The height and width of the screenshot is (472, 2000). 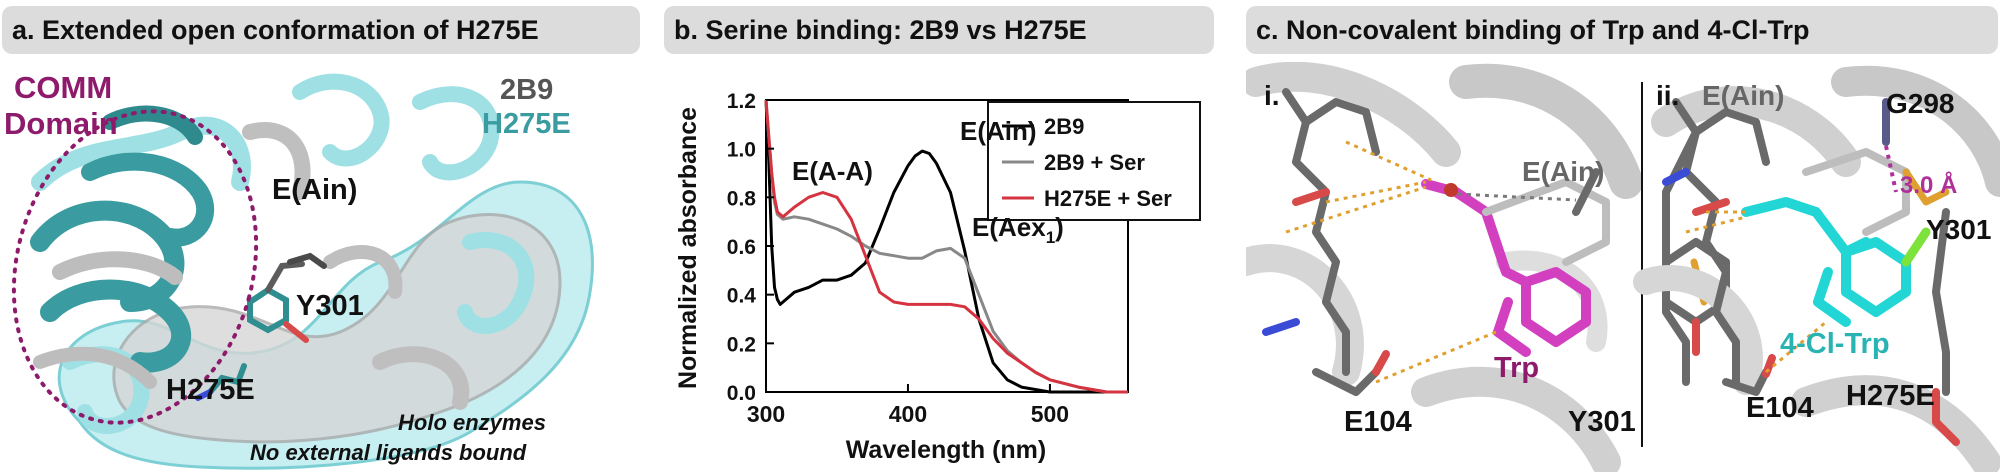 I want to click on y-tick-label: 0.0, so click(x=741, y=393).